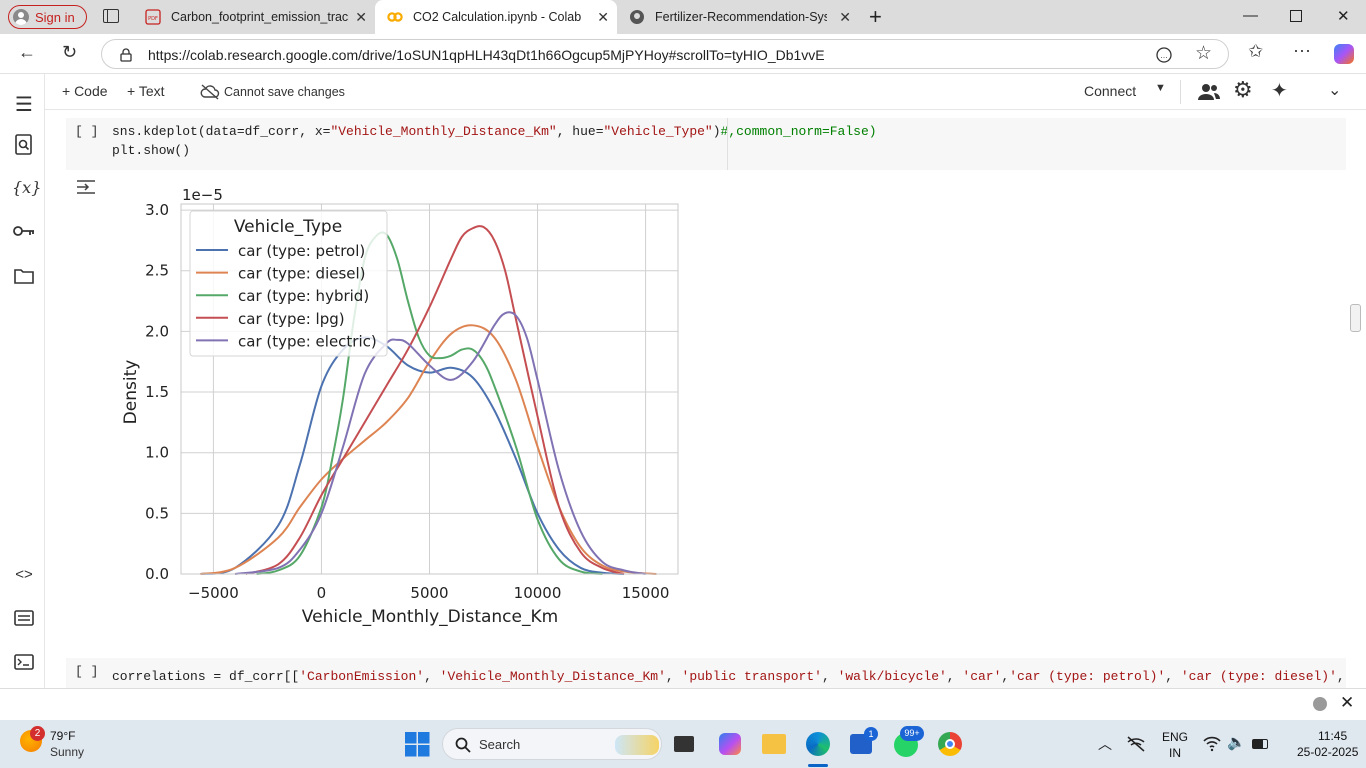  Describe the element at coordinates (86, 187) in the screenshot. I see `output-toggle-icon` at that location.